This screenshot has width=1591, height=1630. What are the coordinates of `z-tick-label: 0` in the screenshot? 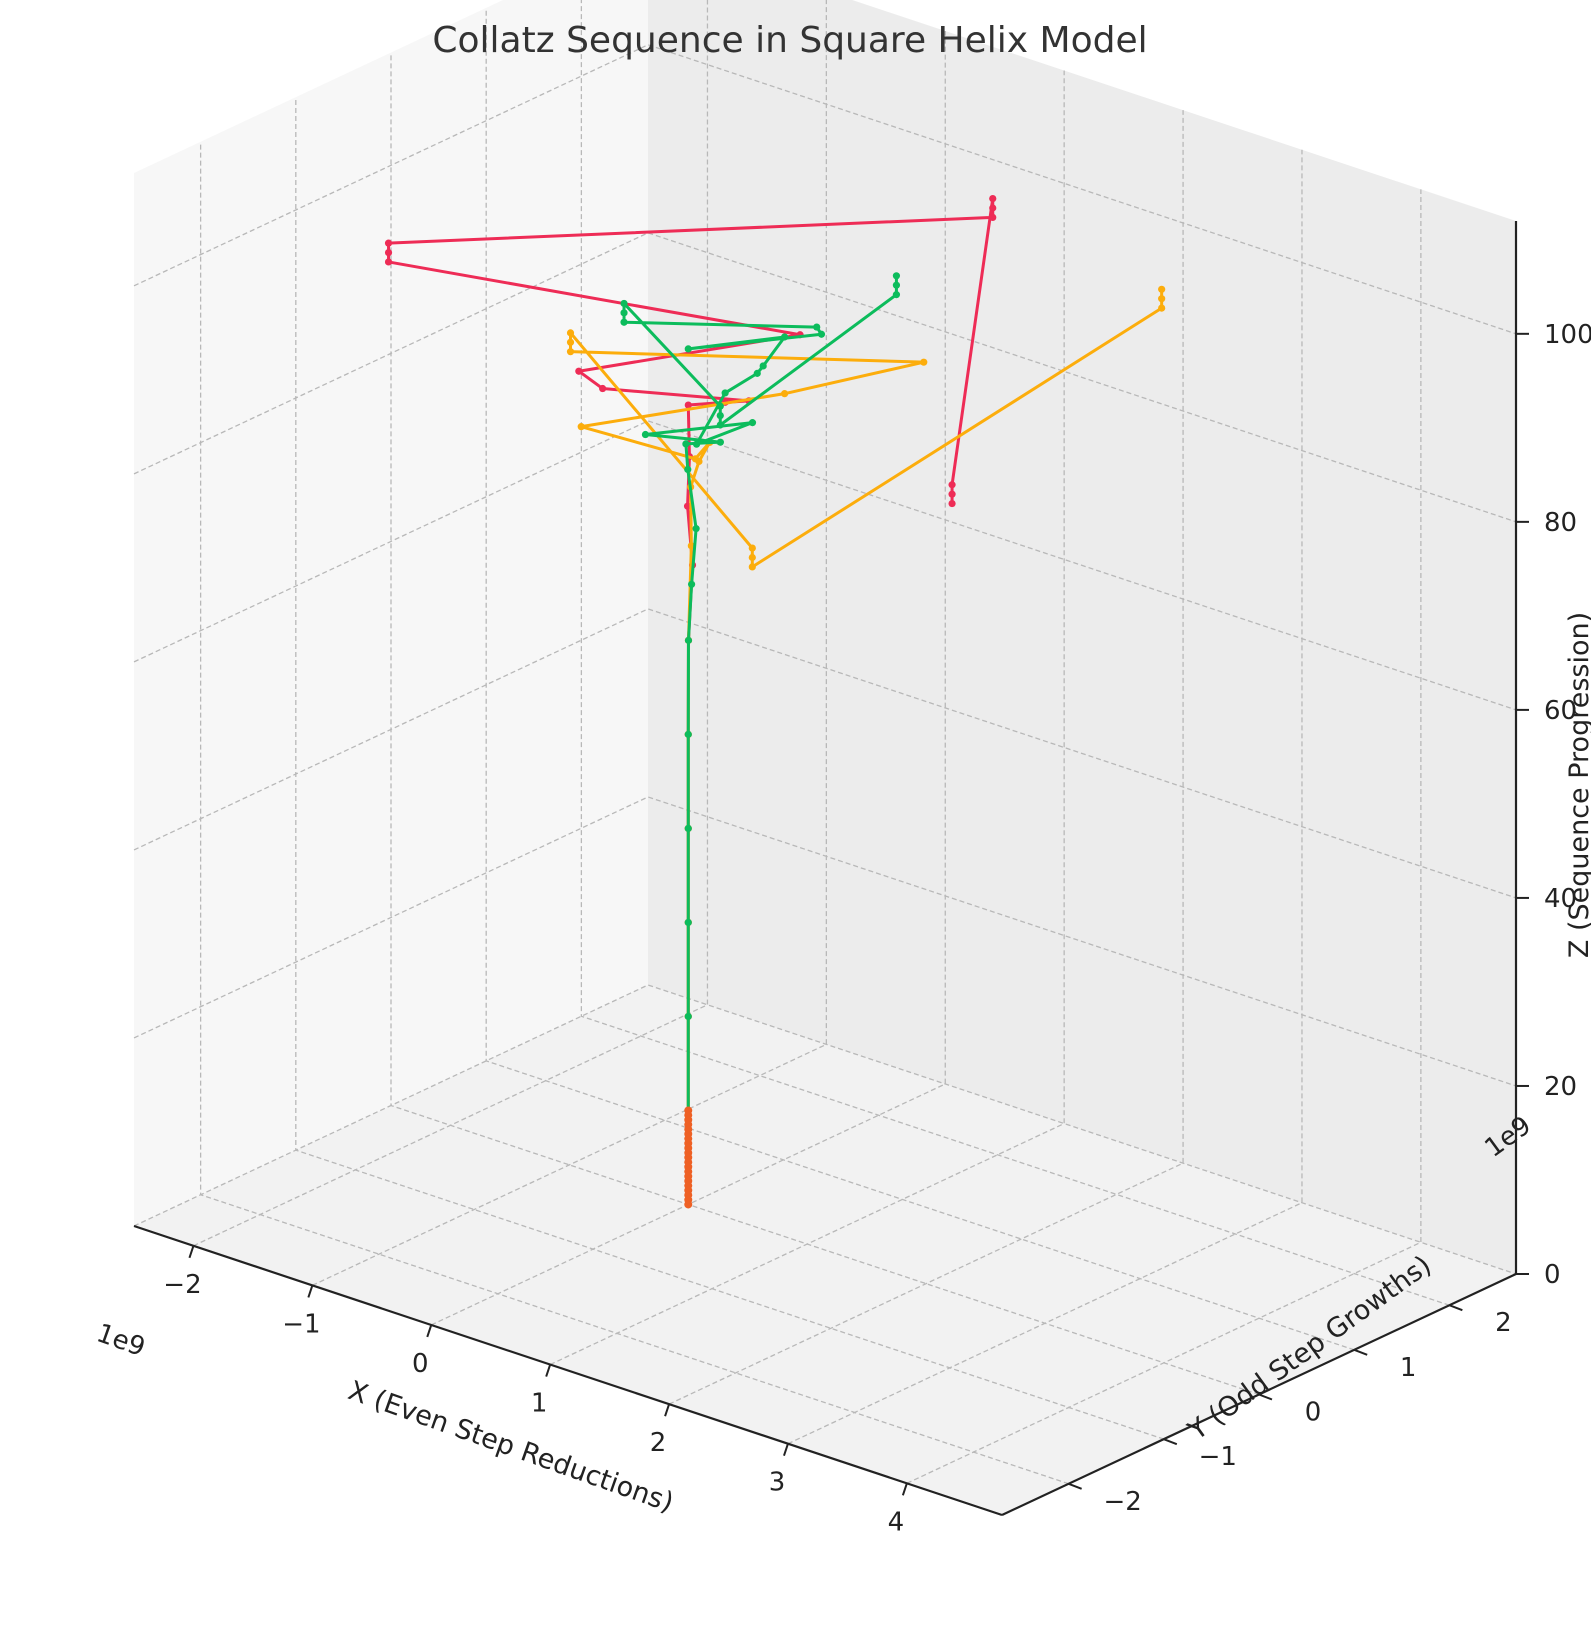 It's located at (1552, 1275).